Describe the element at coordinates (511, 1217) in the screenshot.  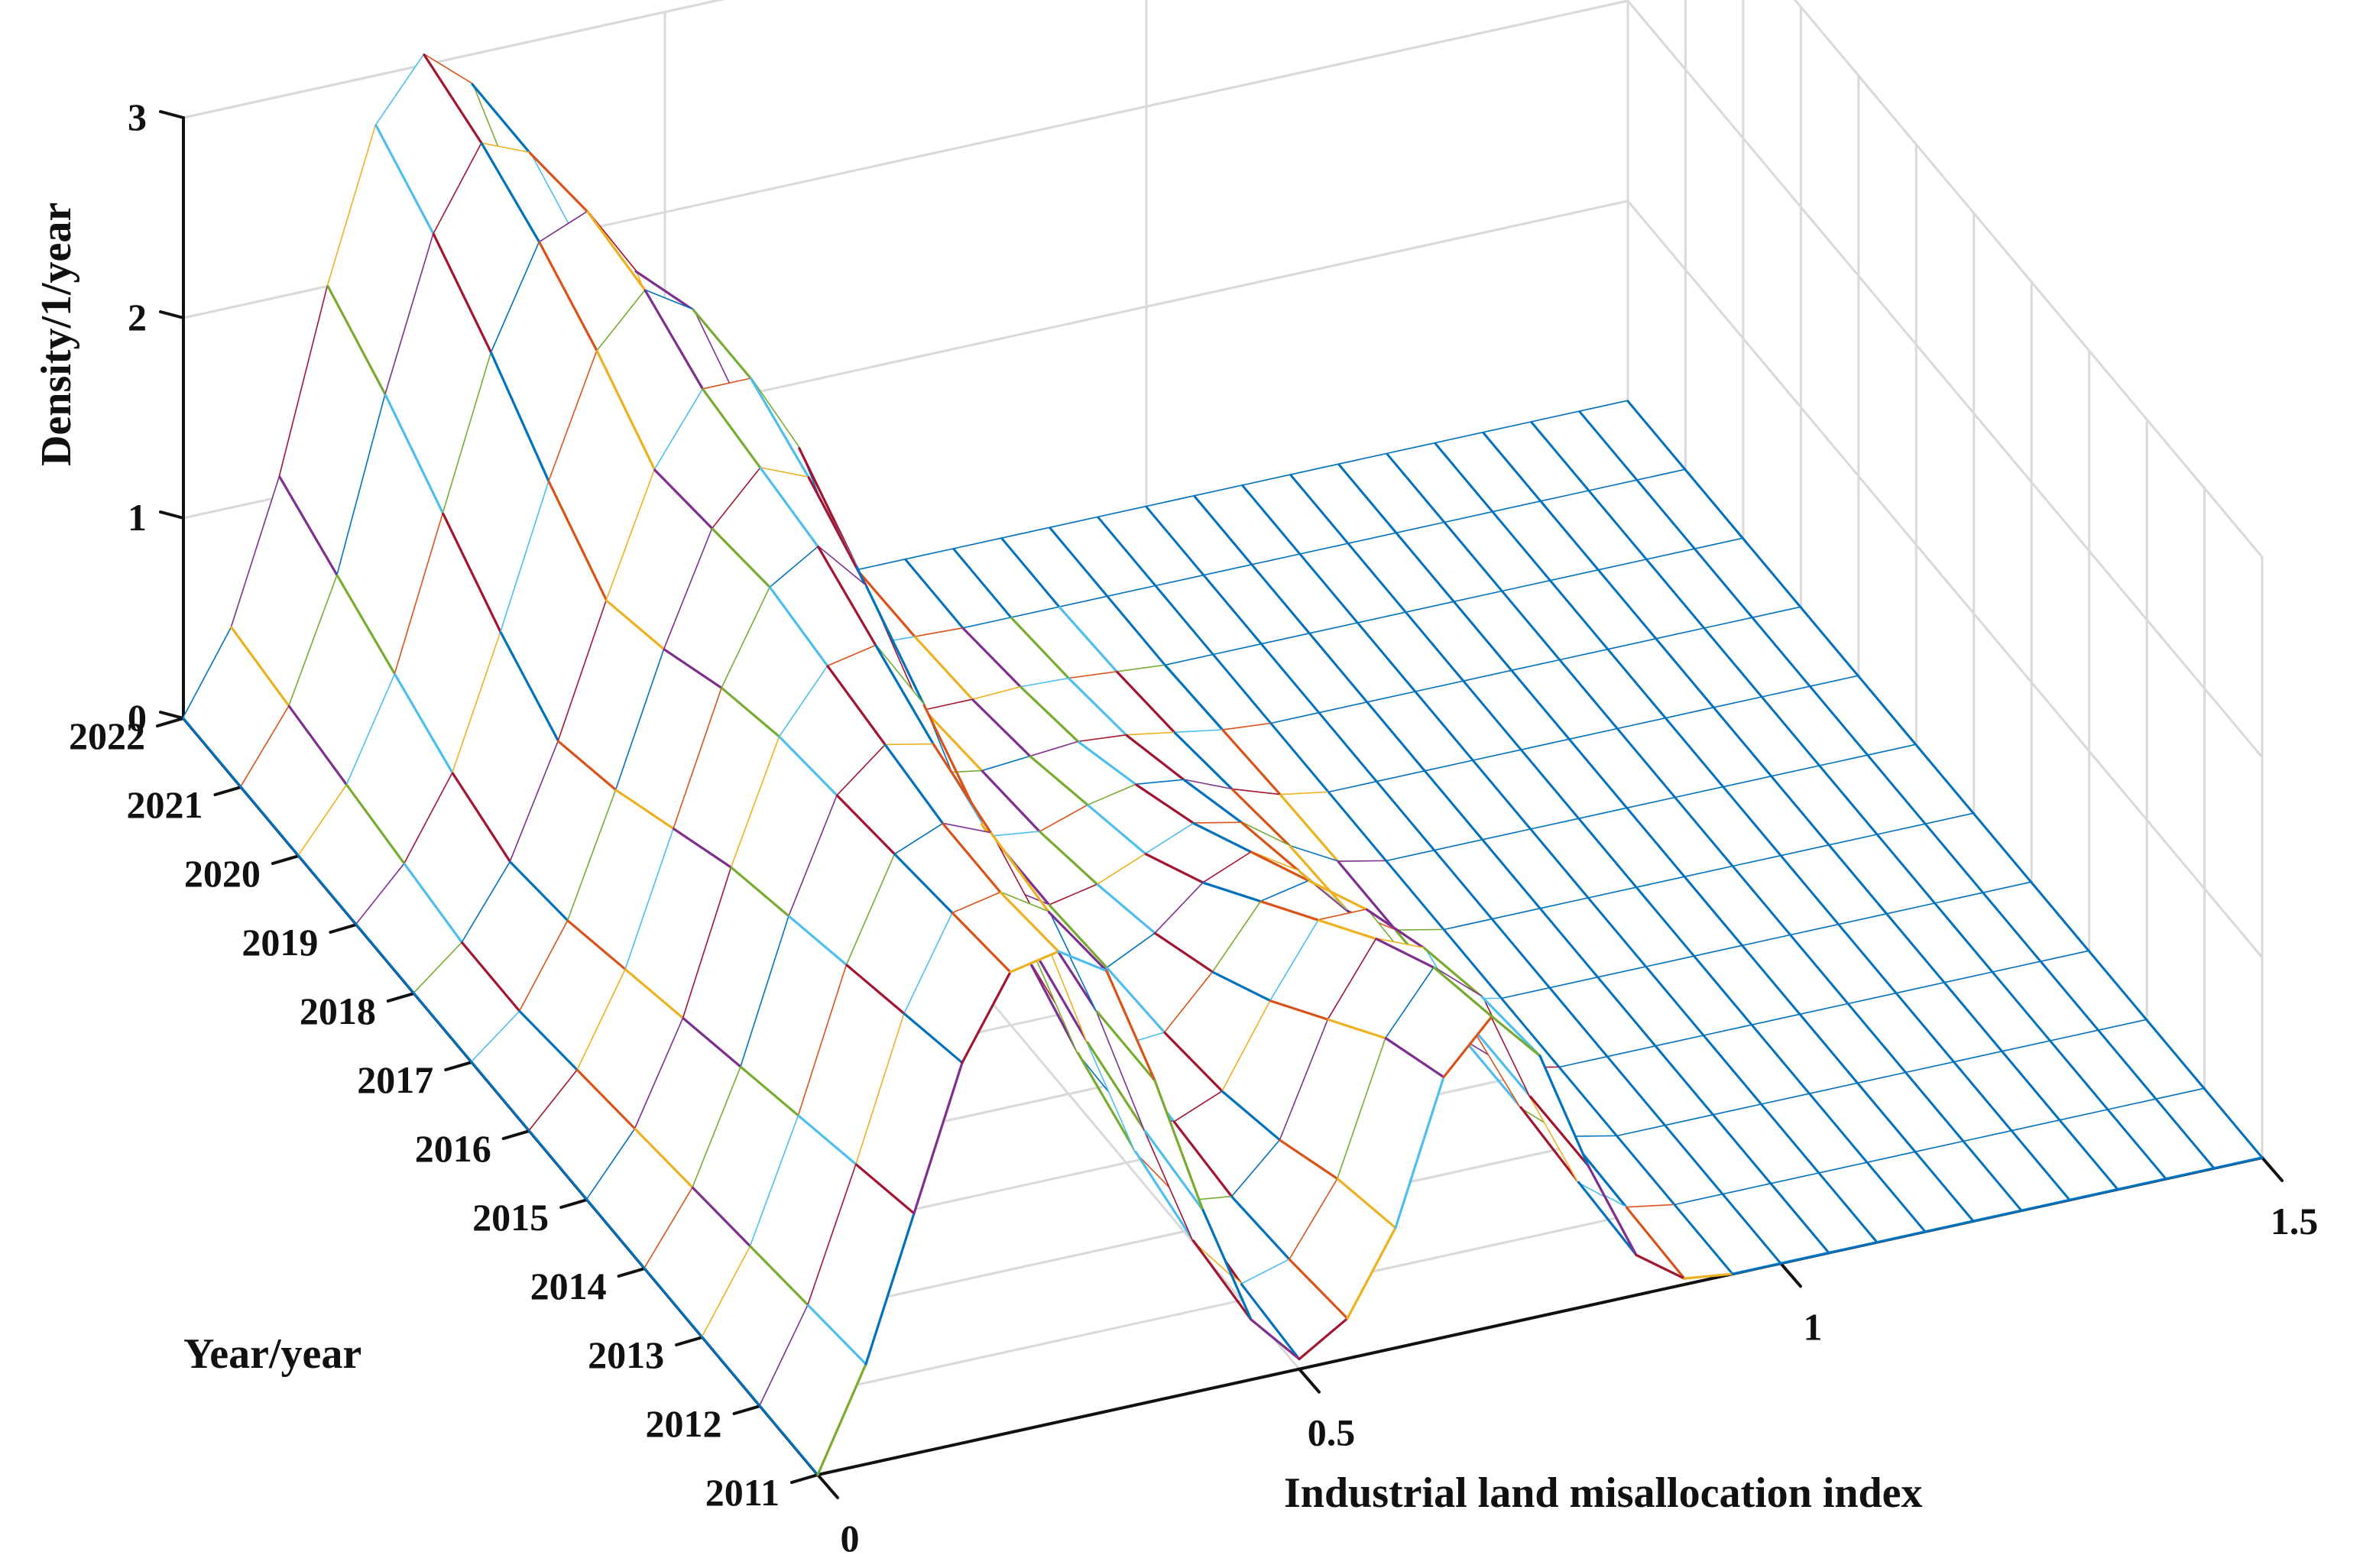
I see `y-tick-label: 2015` at that location.